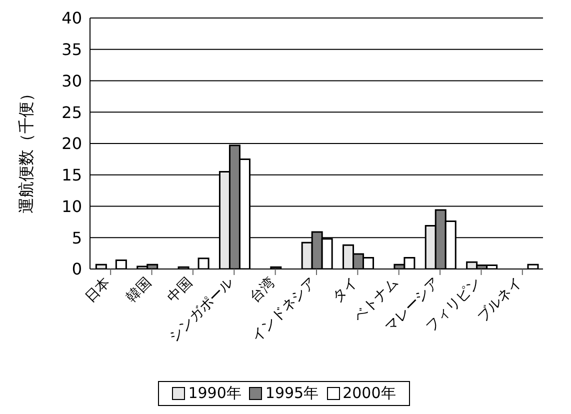 The image size is (571, 414). What do you see at coordinates (72, 175) in the screenshot?
I see `y-tick-label: 15` at bounding box center [72, 175].